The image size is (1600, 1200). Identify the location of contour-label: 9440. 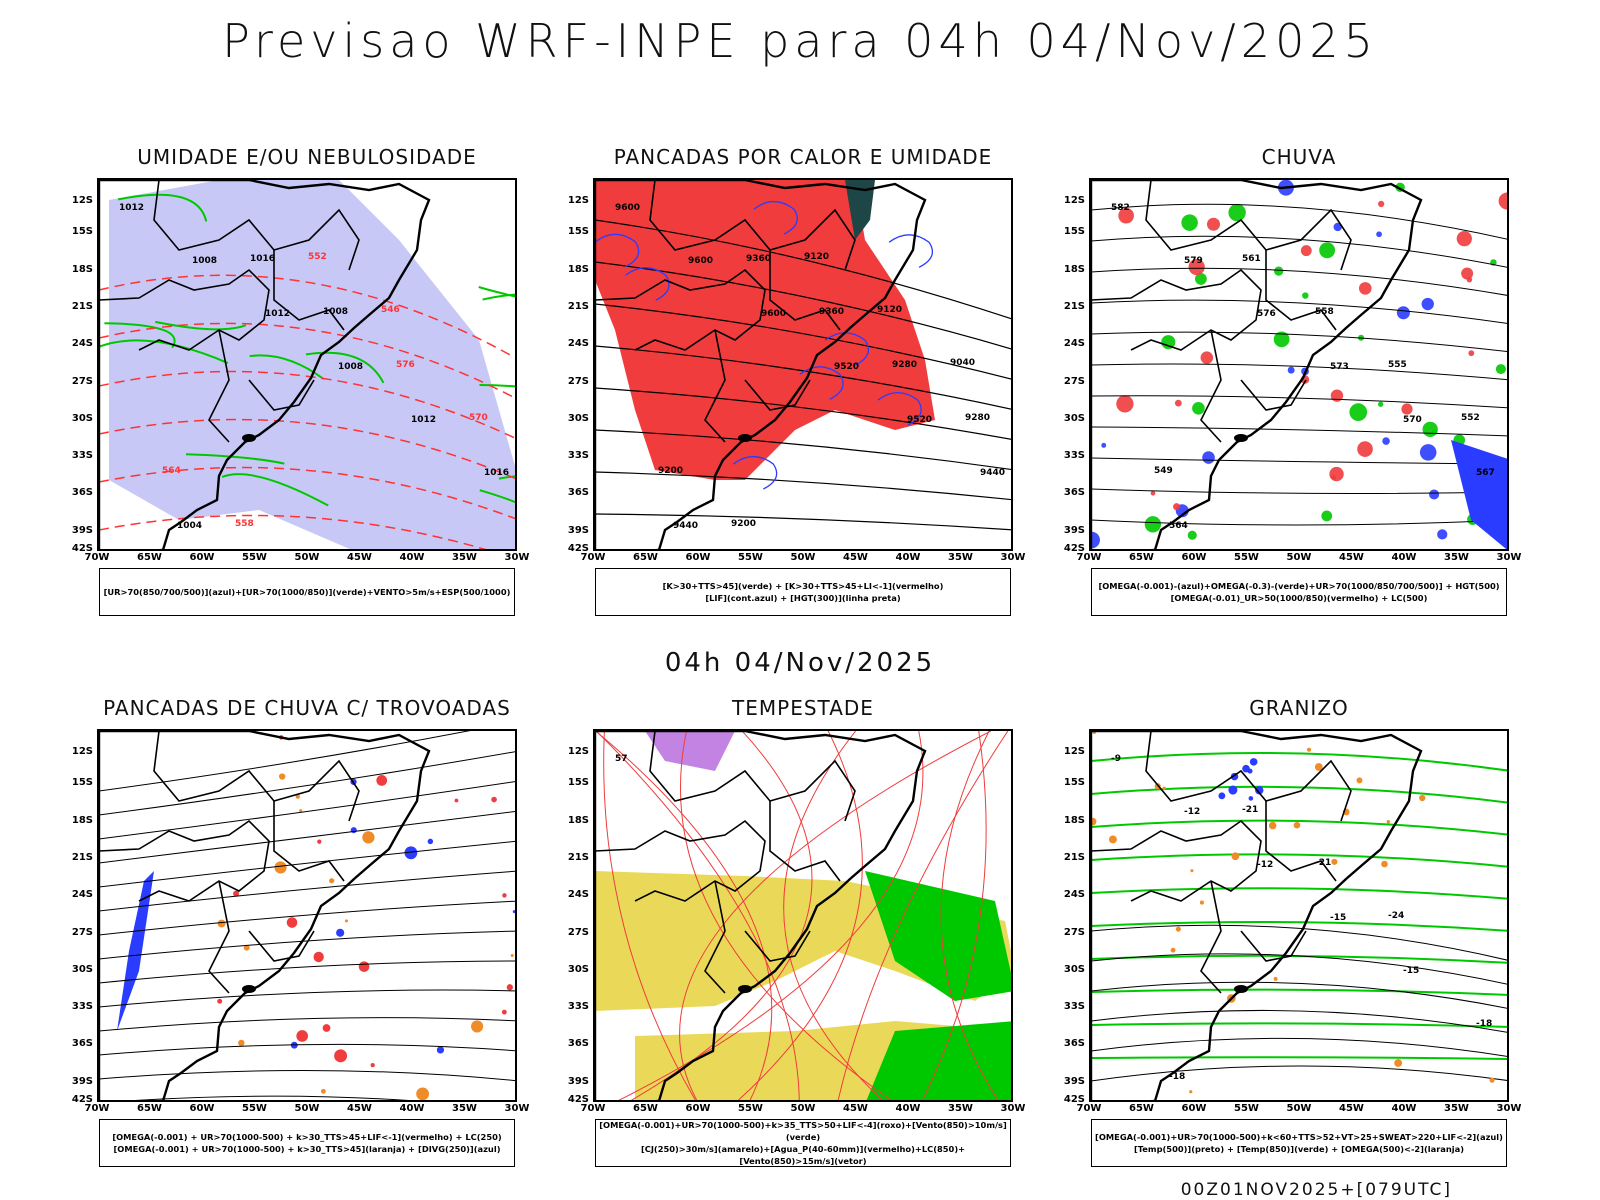
(685, 526).